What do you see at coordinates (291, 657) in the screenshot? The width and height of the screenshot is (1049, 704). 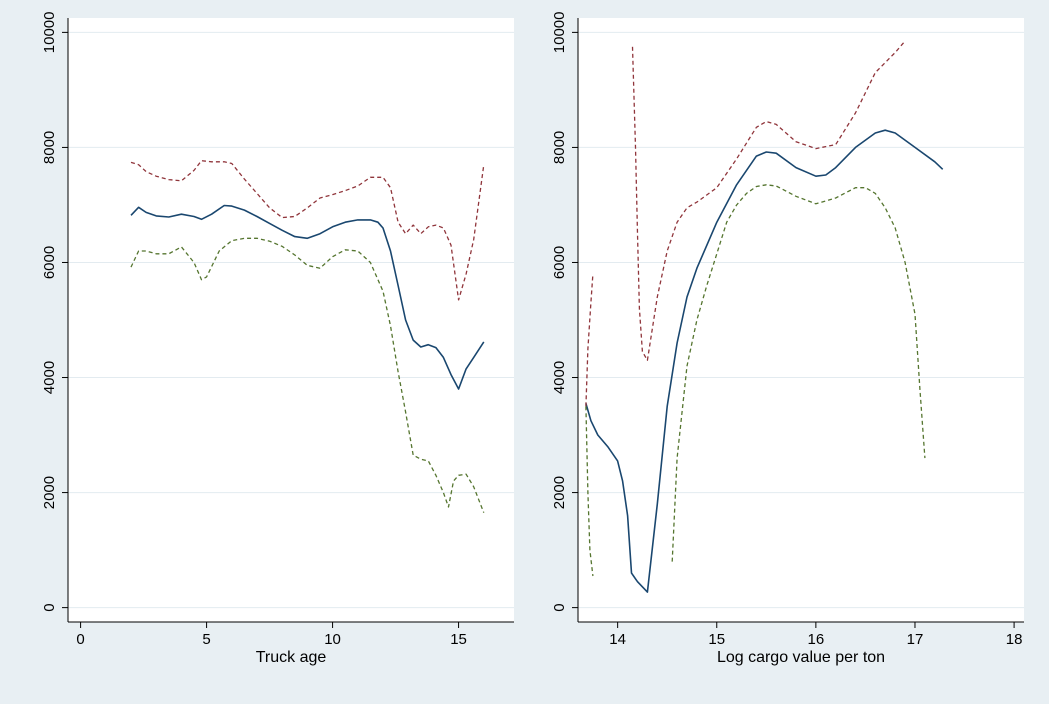 I see `left-x-axis-title: Truck age` at bounding box center [291, 657].